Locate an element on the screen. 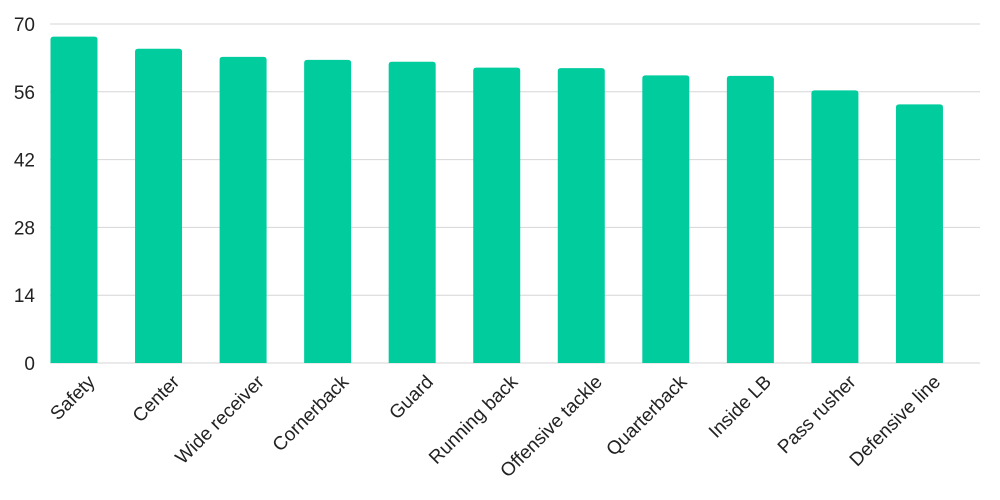 The width and height of the screenshot is (1000, 500). x-tick-label: Cornerback is located at coordinates (311, 413).